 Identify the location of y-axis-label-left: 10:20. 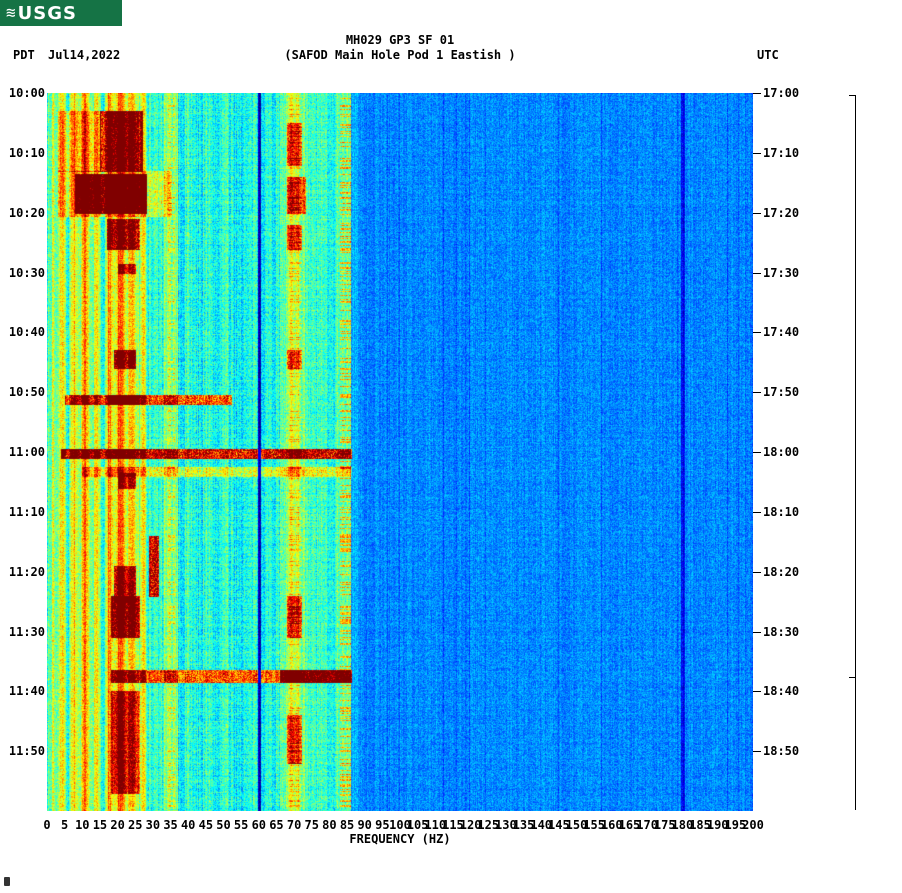
(26, 212).